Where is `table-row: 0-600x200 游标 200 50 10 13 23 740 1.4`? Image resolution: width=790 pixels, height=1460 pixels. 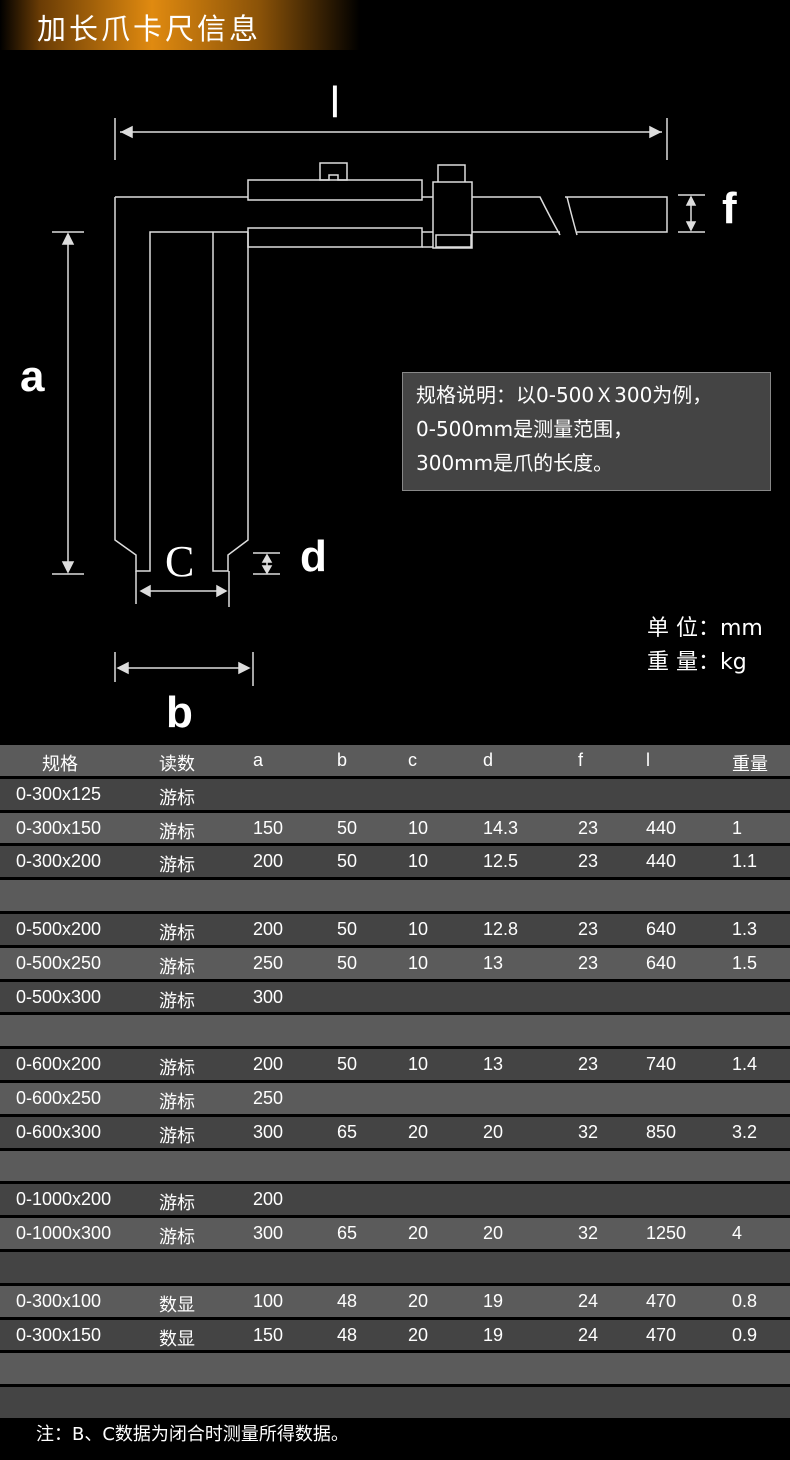
table-row: 0-600x200 游标 200 50 10 13 23 740 1.4 is located at coordinates (395, 1064).